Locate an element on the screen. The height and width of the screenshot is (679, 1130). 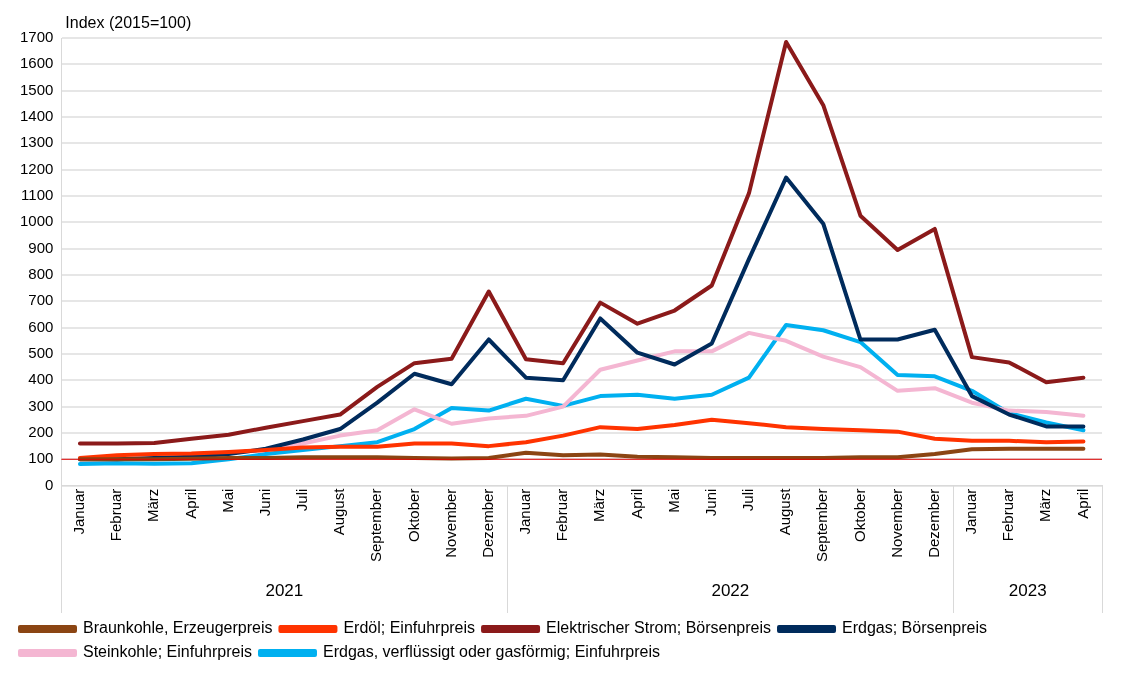
legend-label: Erdgas; Börsenpreis is located at coordinates (914, 628).